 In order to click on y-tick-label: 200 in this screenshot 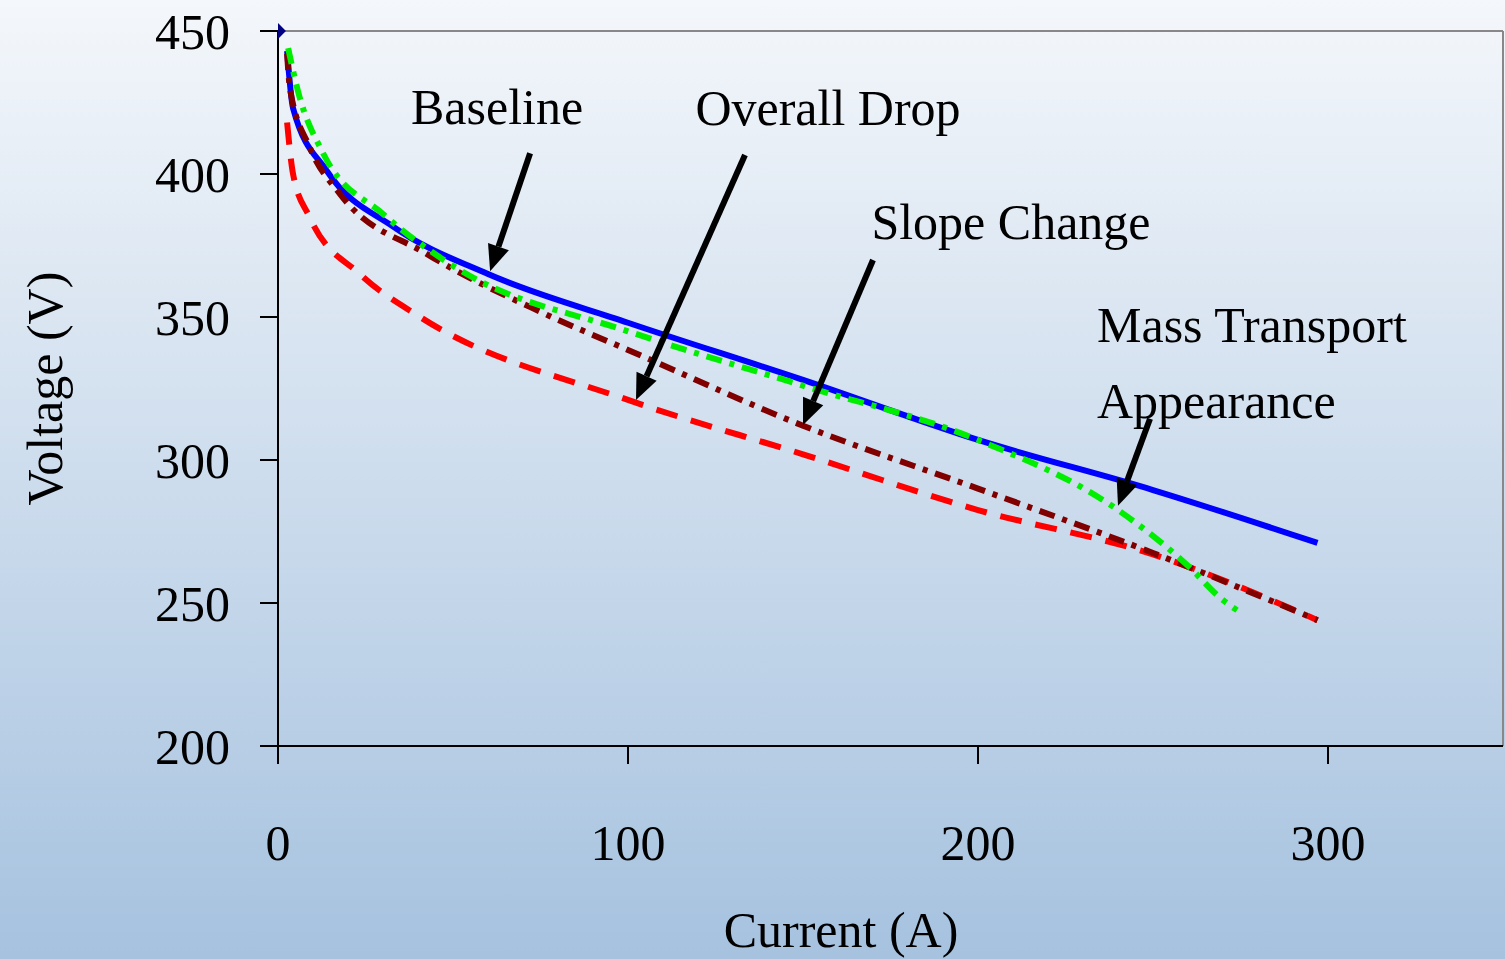, I will do `click(192, 746)`.